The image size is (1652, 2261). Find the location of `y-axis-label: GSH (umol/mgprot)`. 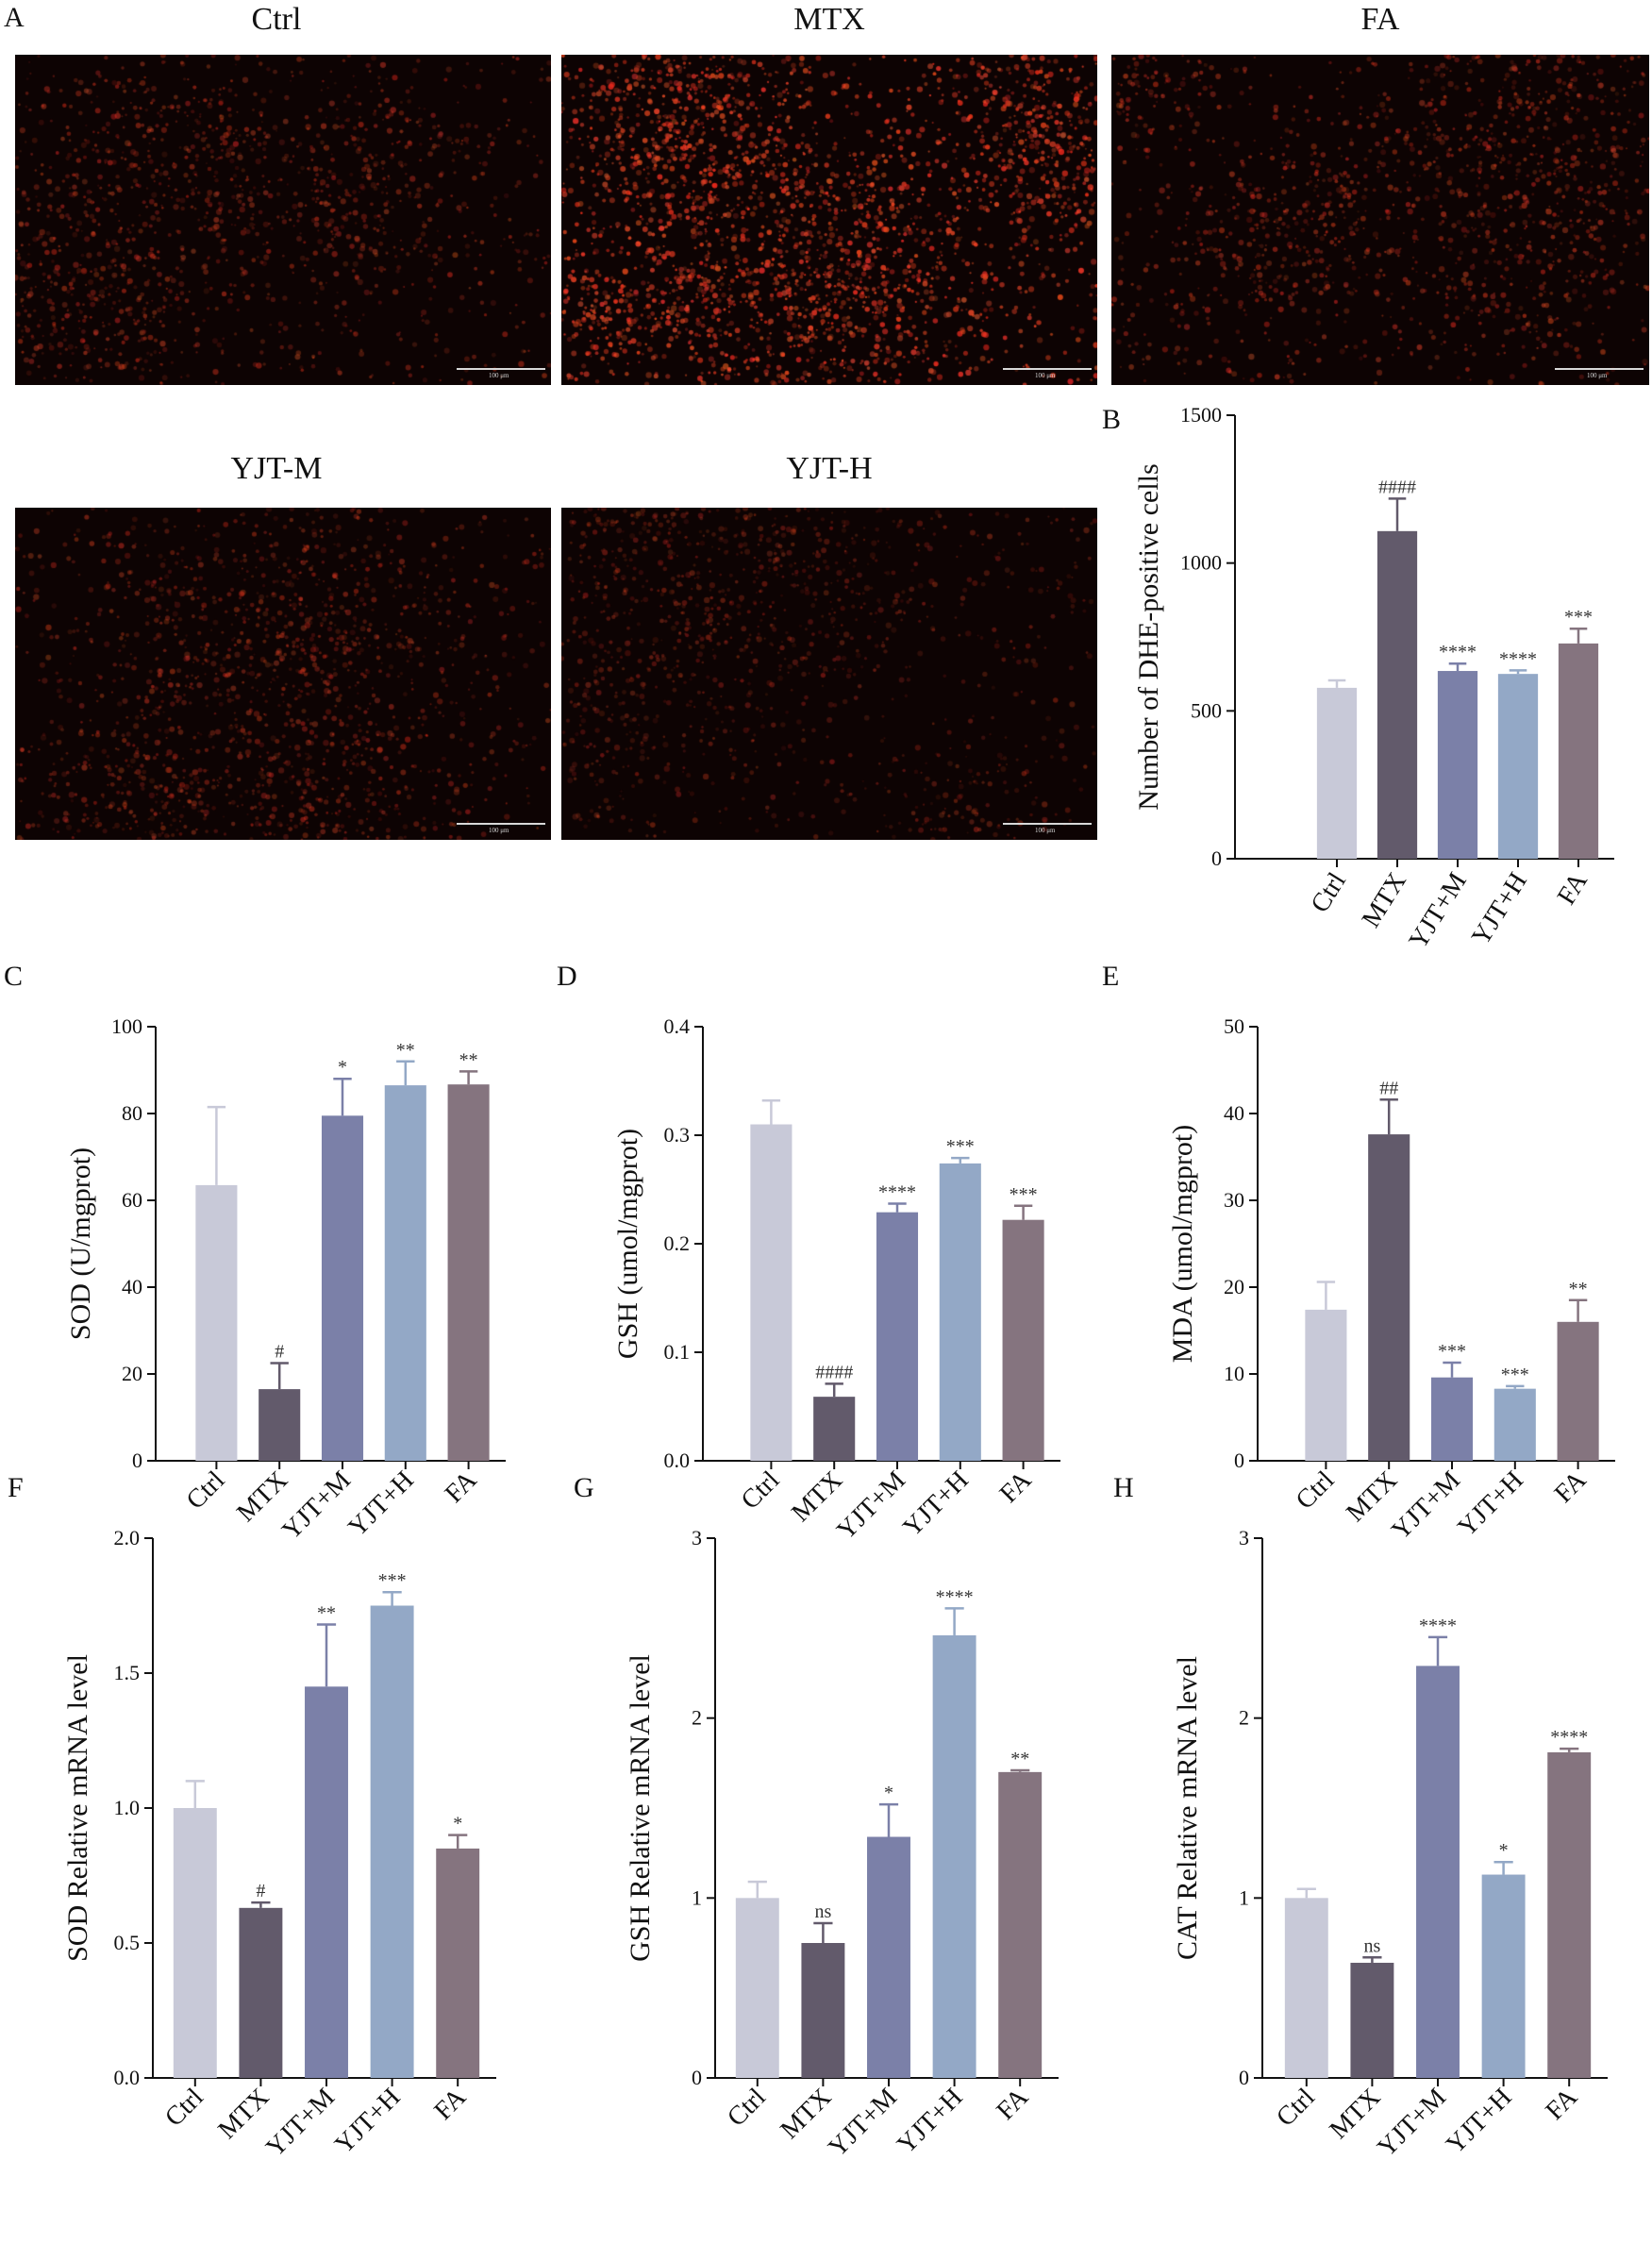

y-axis-label: GSH (umol/mgprot) is located at coordinates (627, 1244).